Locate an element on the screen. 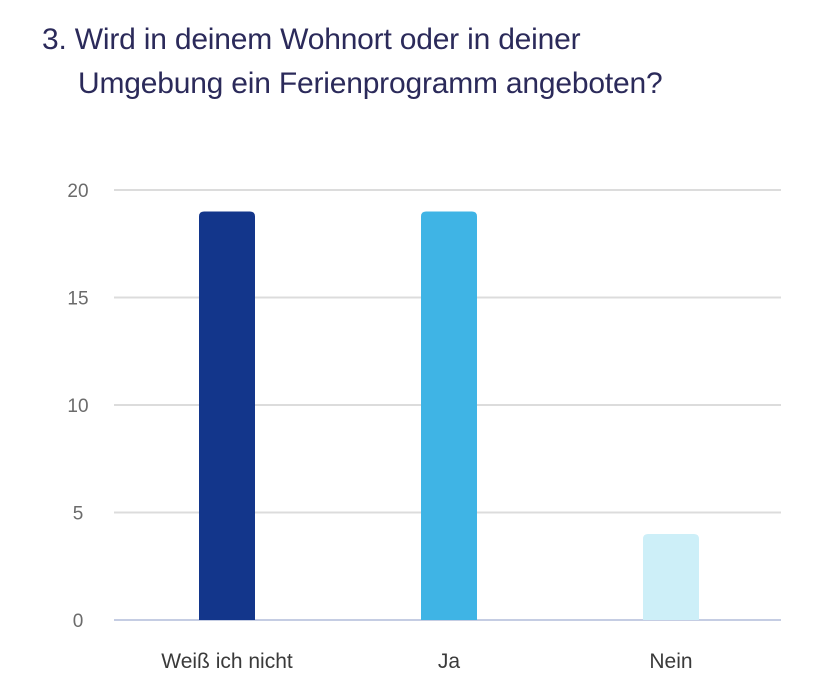 This screenshot has height=692, width=836. y-axis-ticks: 0 5 10 15 20 is located at coordinates (77, 406).